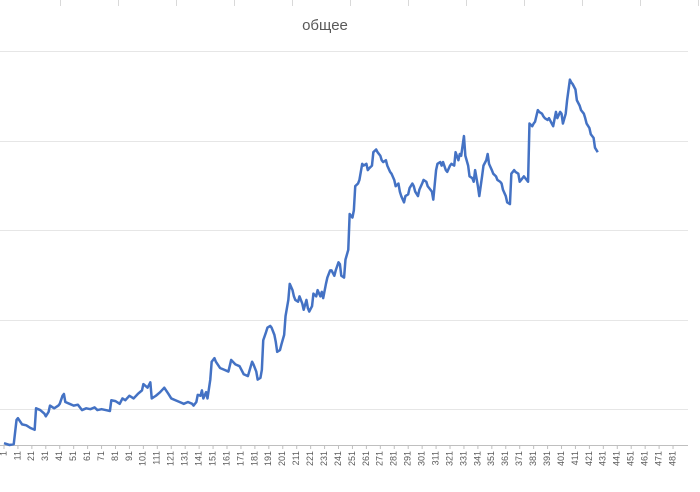 The height and width of the screenshot is (492, 700). What do you see at coordinates (631, 458) in the screenshot?
I see `x-tick-label: 451` at bounding box center [631, 458].